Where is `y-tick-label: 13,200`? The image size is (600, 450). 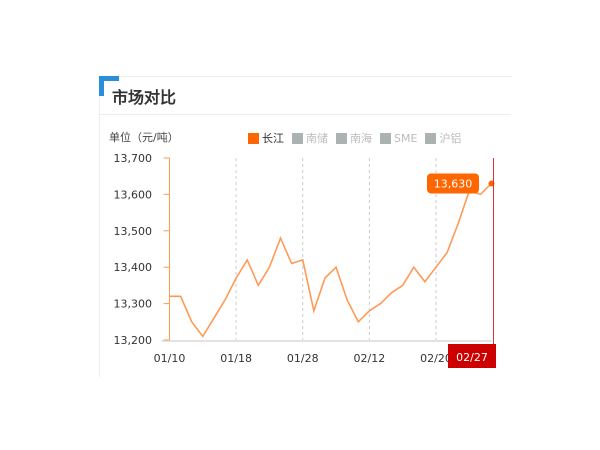
y-tick-label: 13,200 is located at coordinates (133, 340).